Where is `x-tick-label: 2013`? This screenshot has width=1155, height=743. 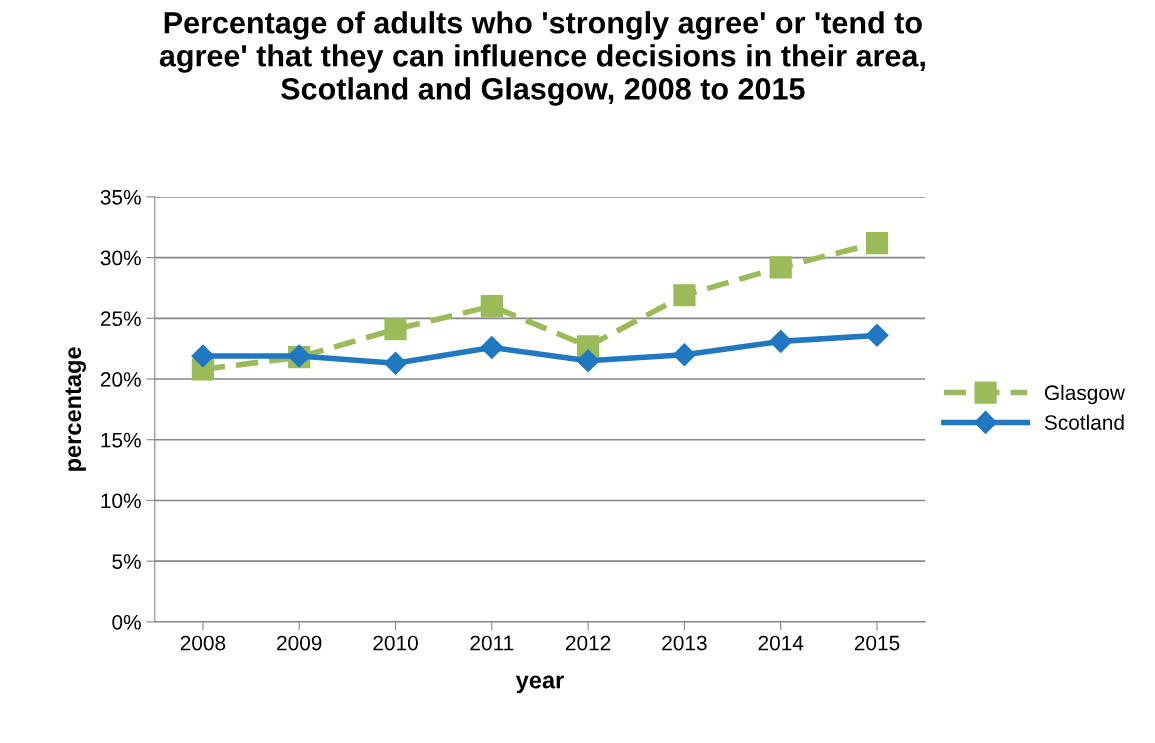 x-tick-label: 2013 is located at coordinates (684, 643).